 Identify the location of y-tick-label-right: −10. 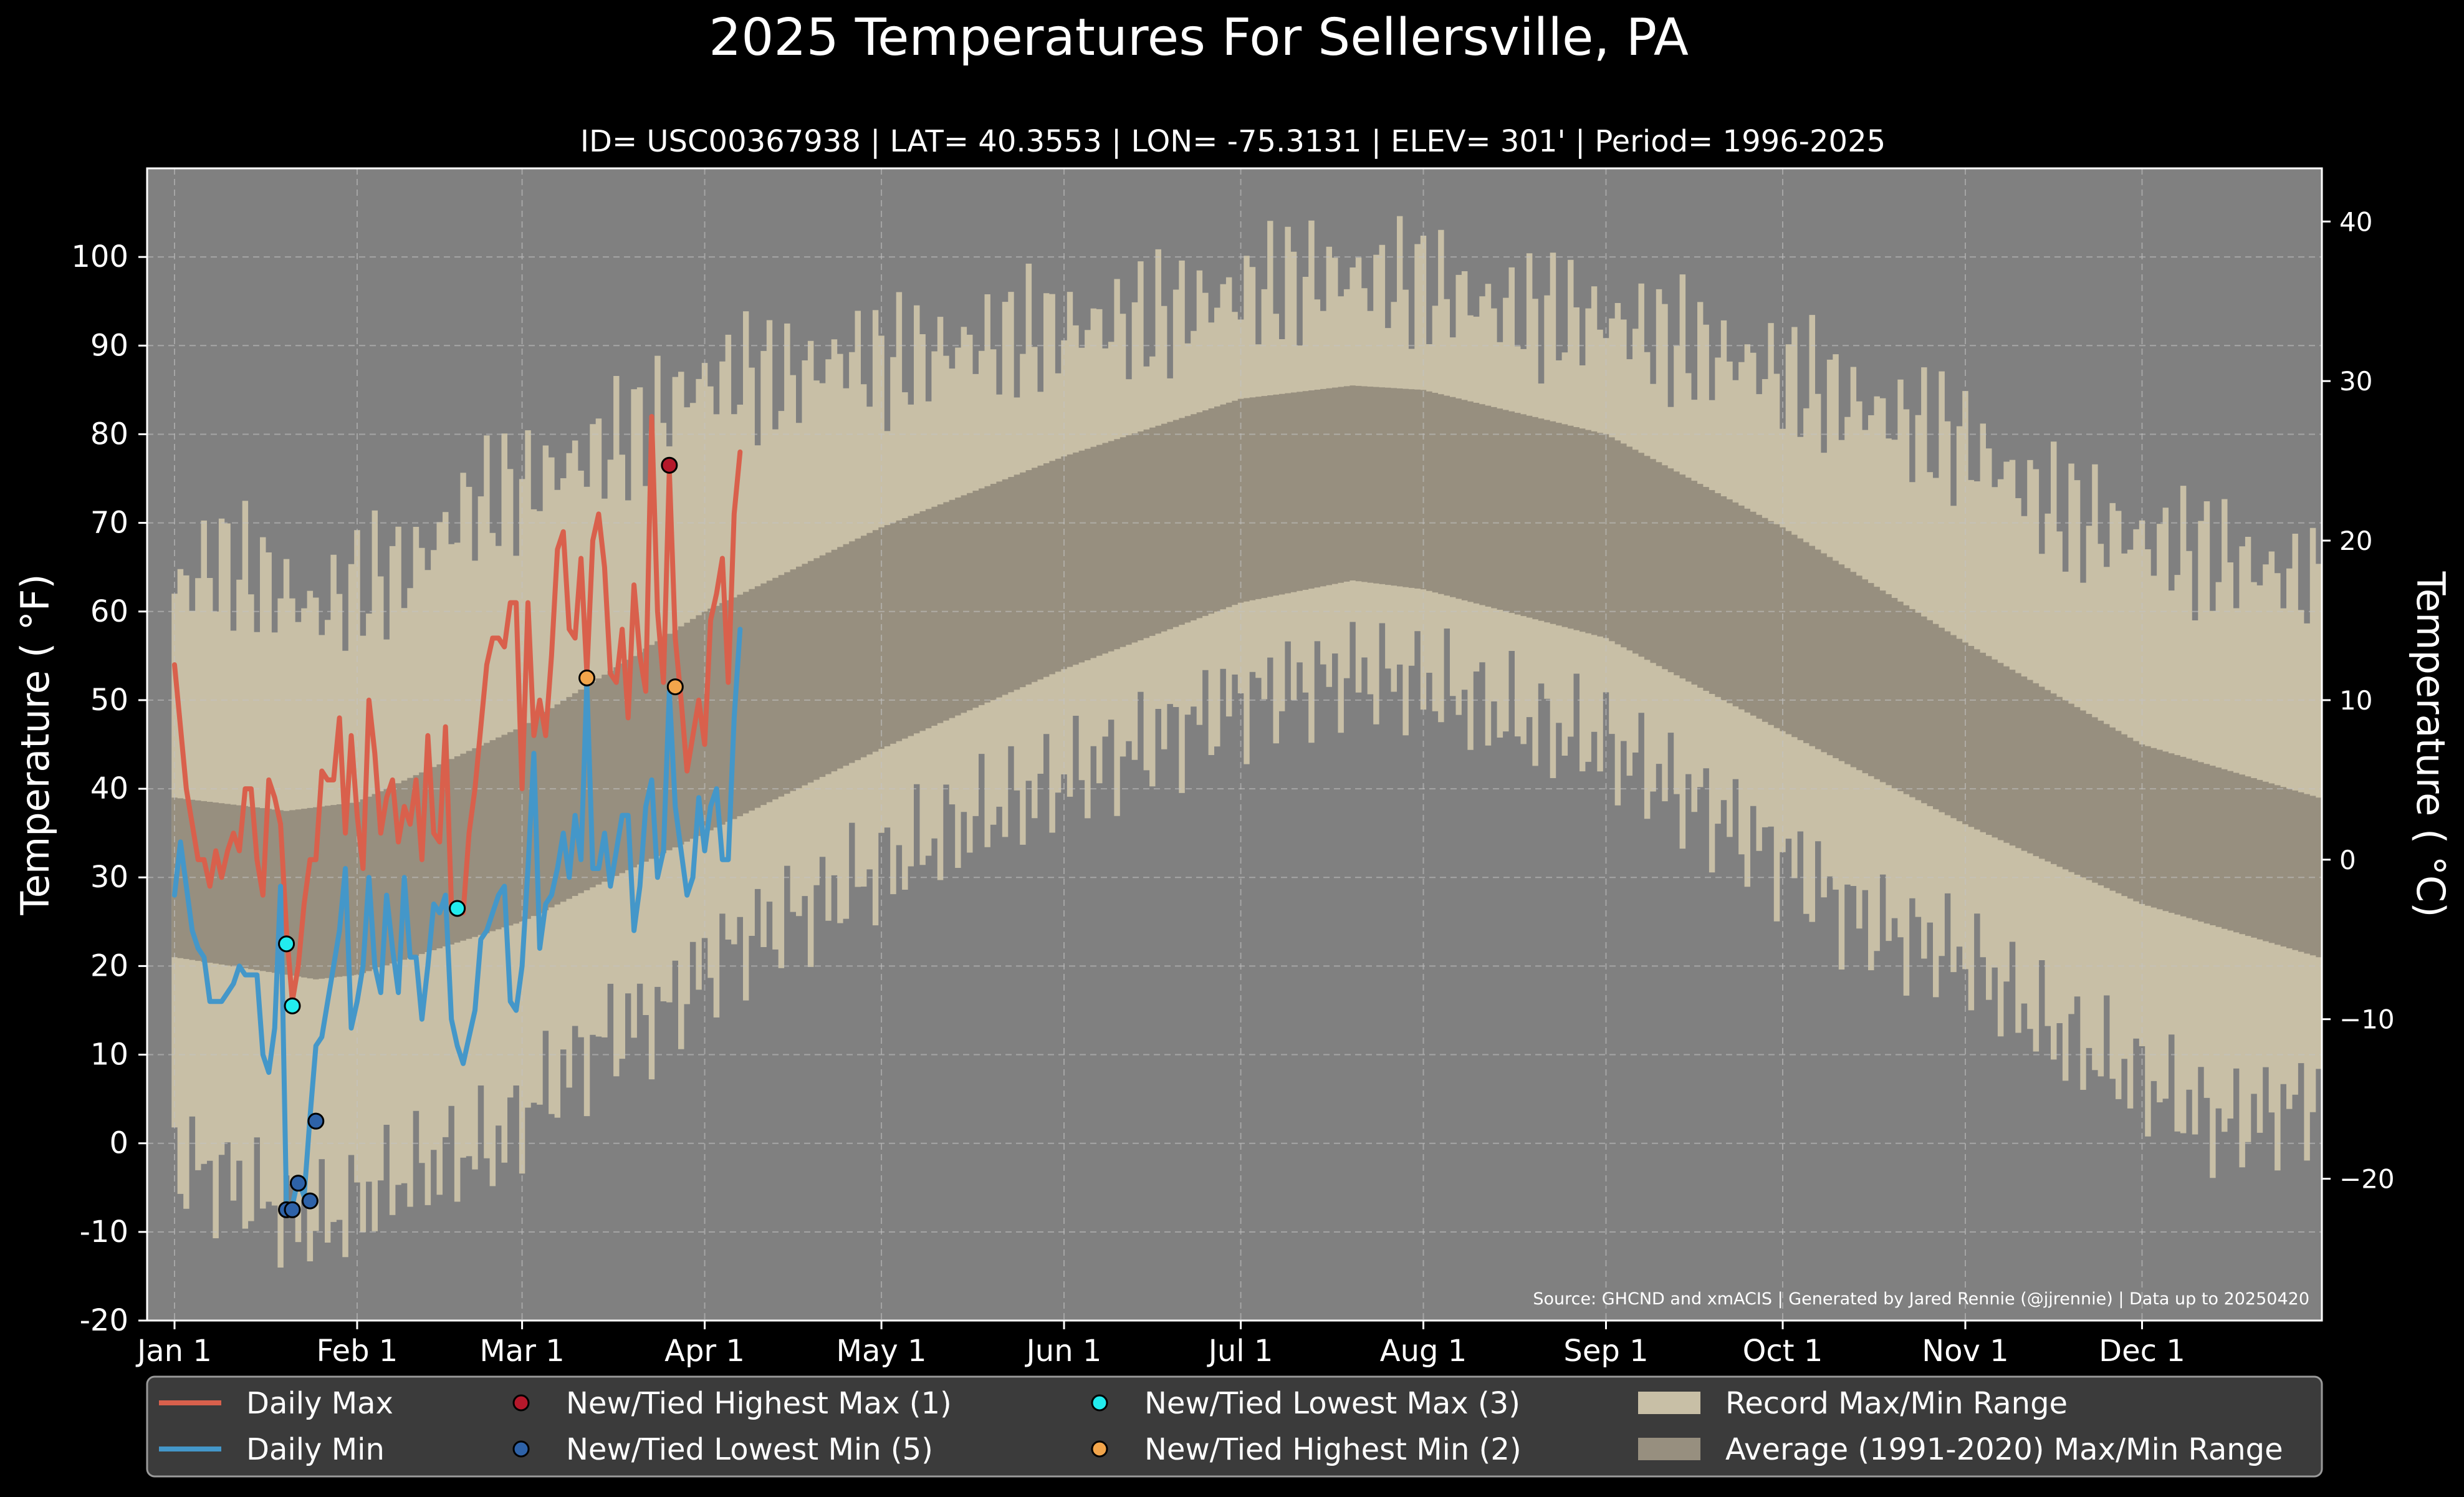
(2367, 1019).